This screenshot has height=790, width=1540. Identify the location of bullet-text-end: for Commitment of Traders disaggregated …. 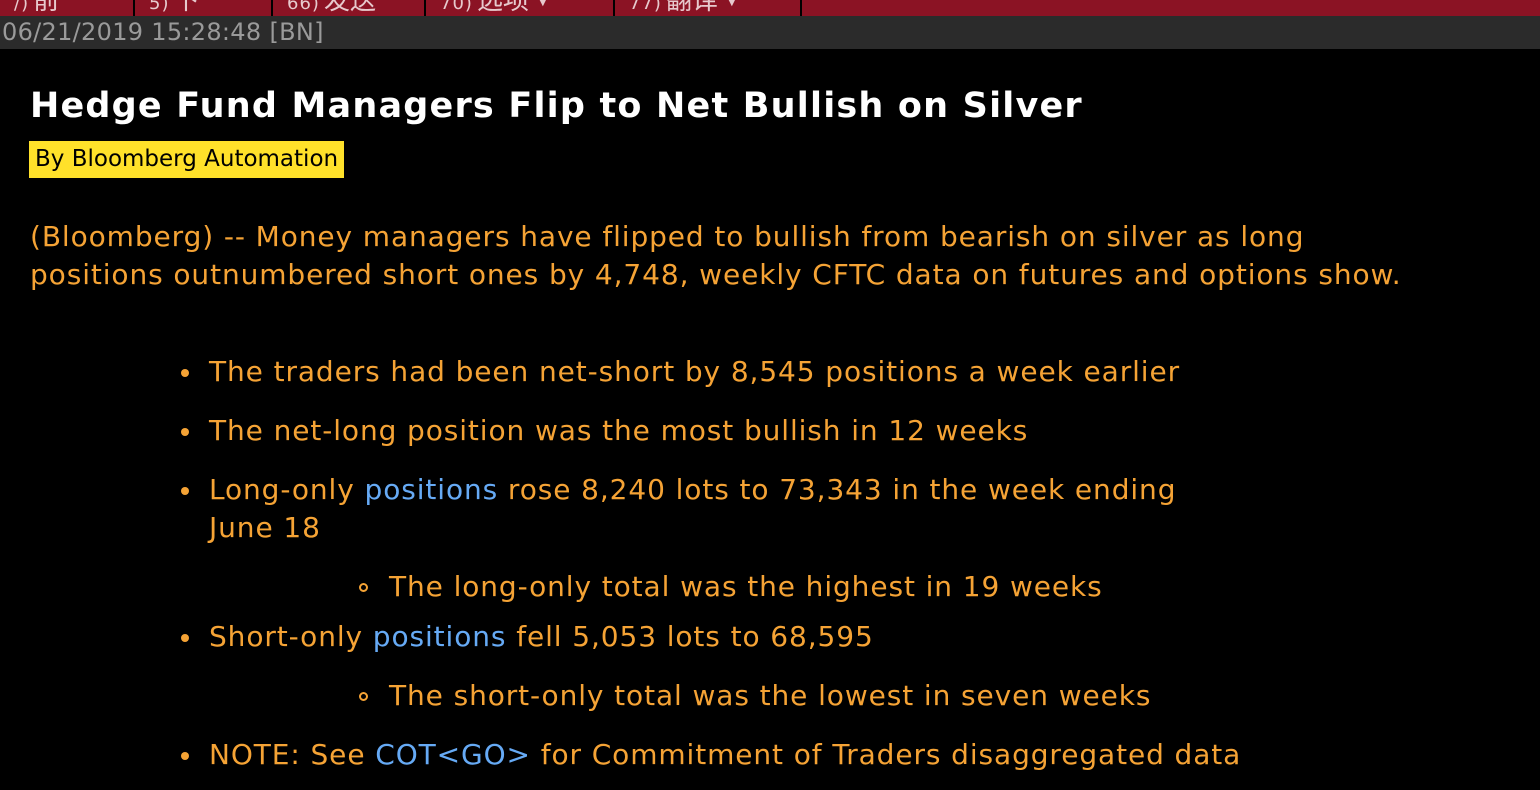
(886, 754).